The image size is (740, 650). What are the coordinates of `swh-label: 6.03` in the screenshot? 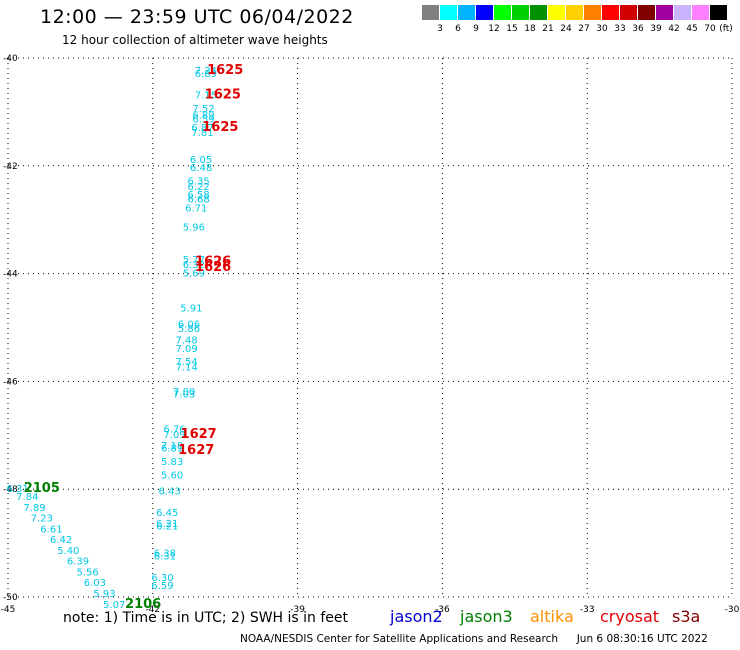 It's located at (95, 583).